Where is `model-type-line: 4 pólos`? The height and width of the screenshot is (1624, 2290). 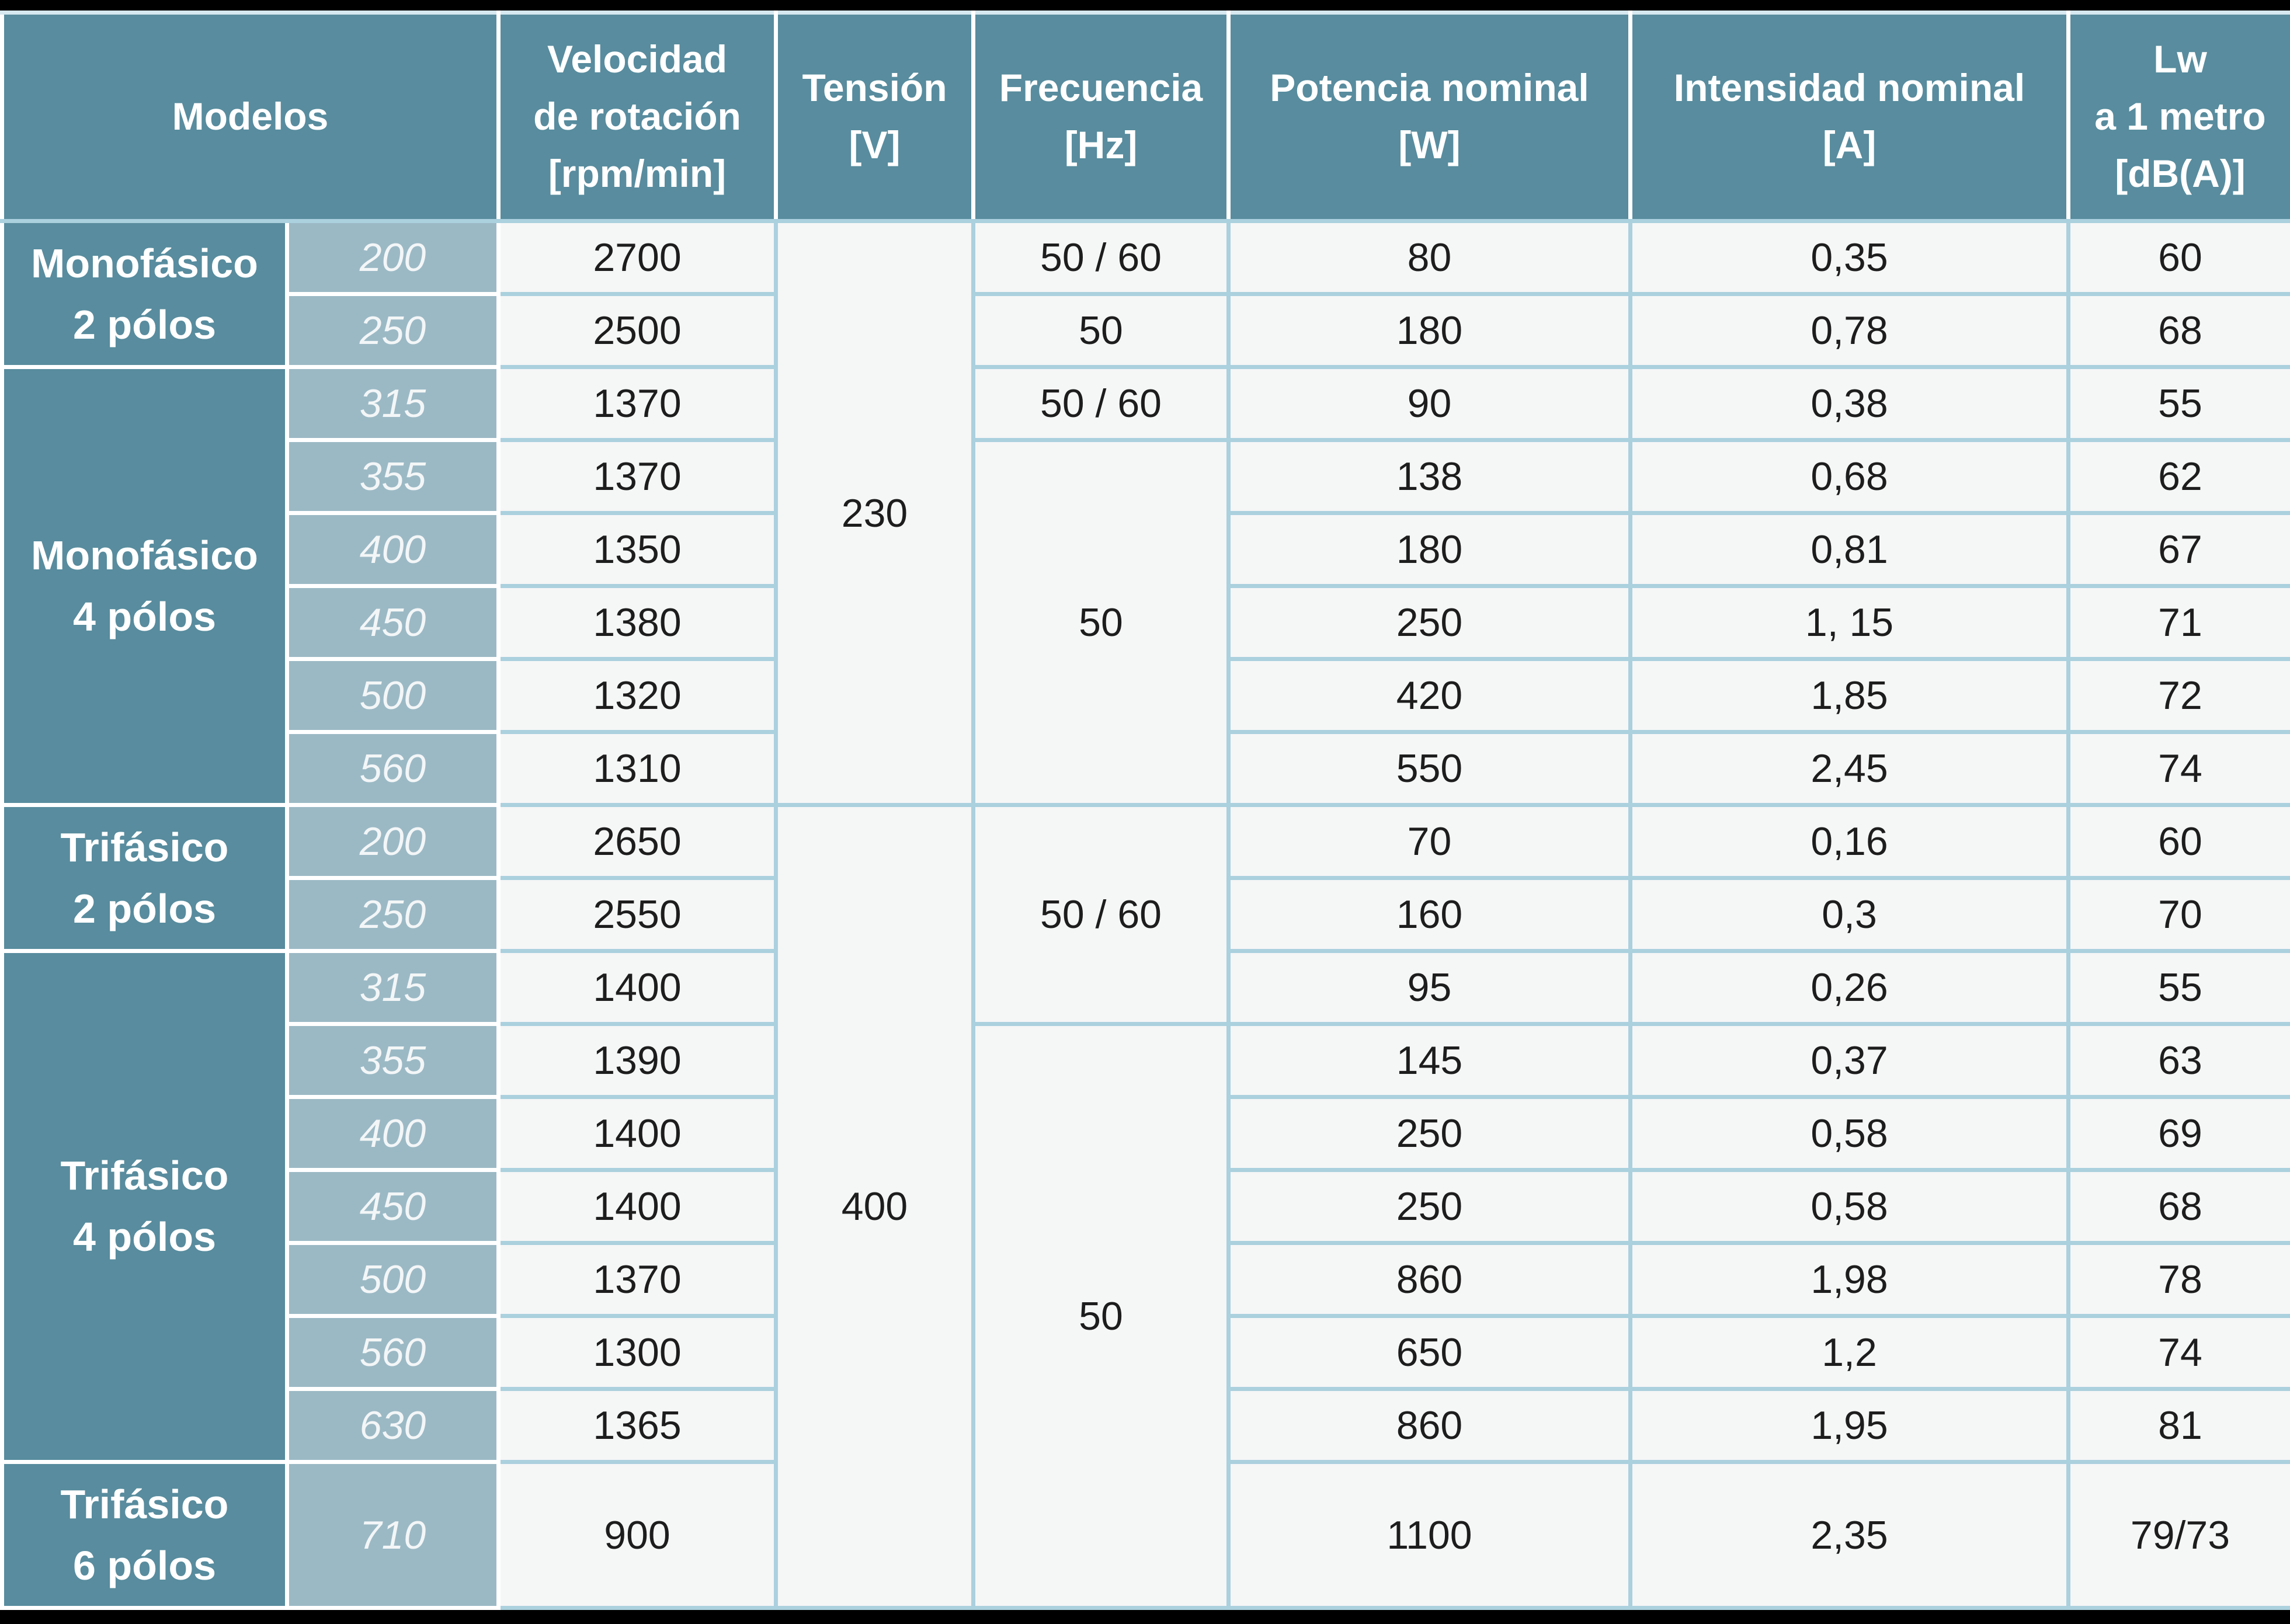 model-type-line: 4 pólos is located at coordinates (144, 1237).